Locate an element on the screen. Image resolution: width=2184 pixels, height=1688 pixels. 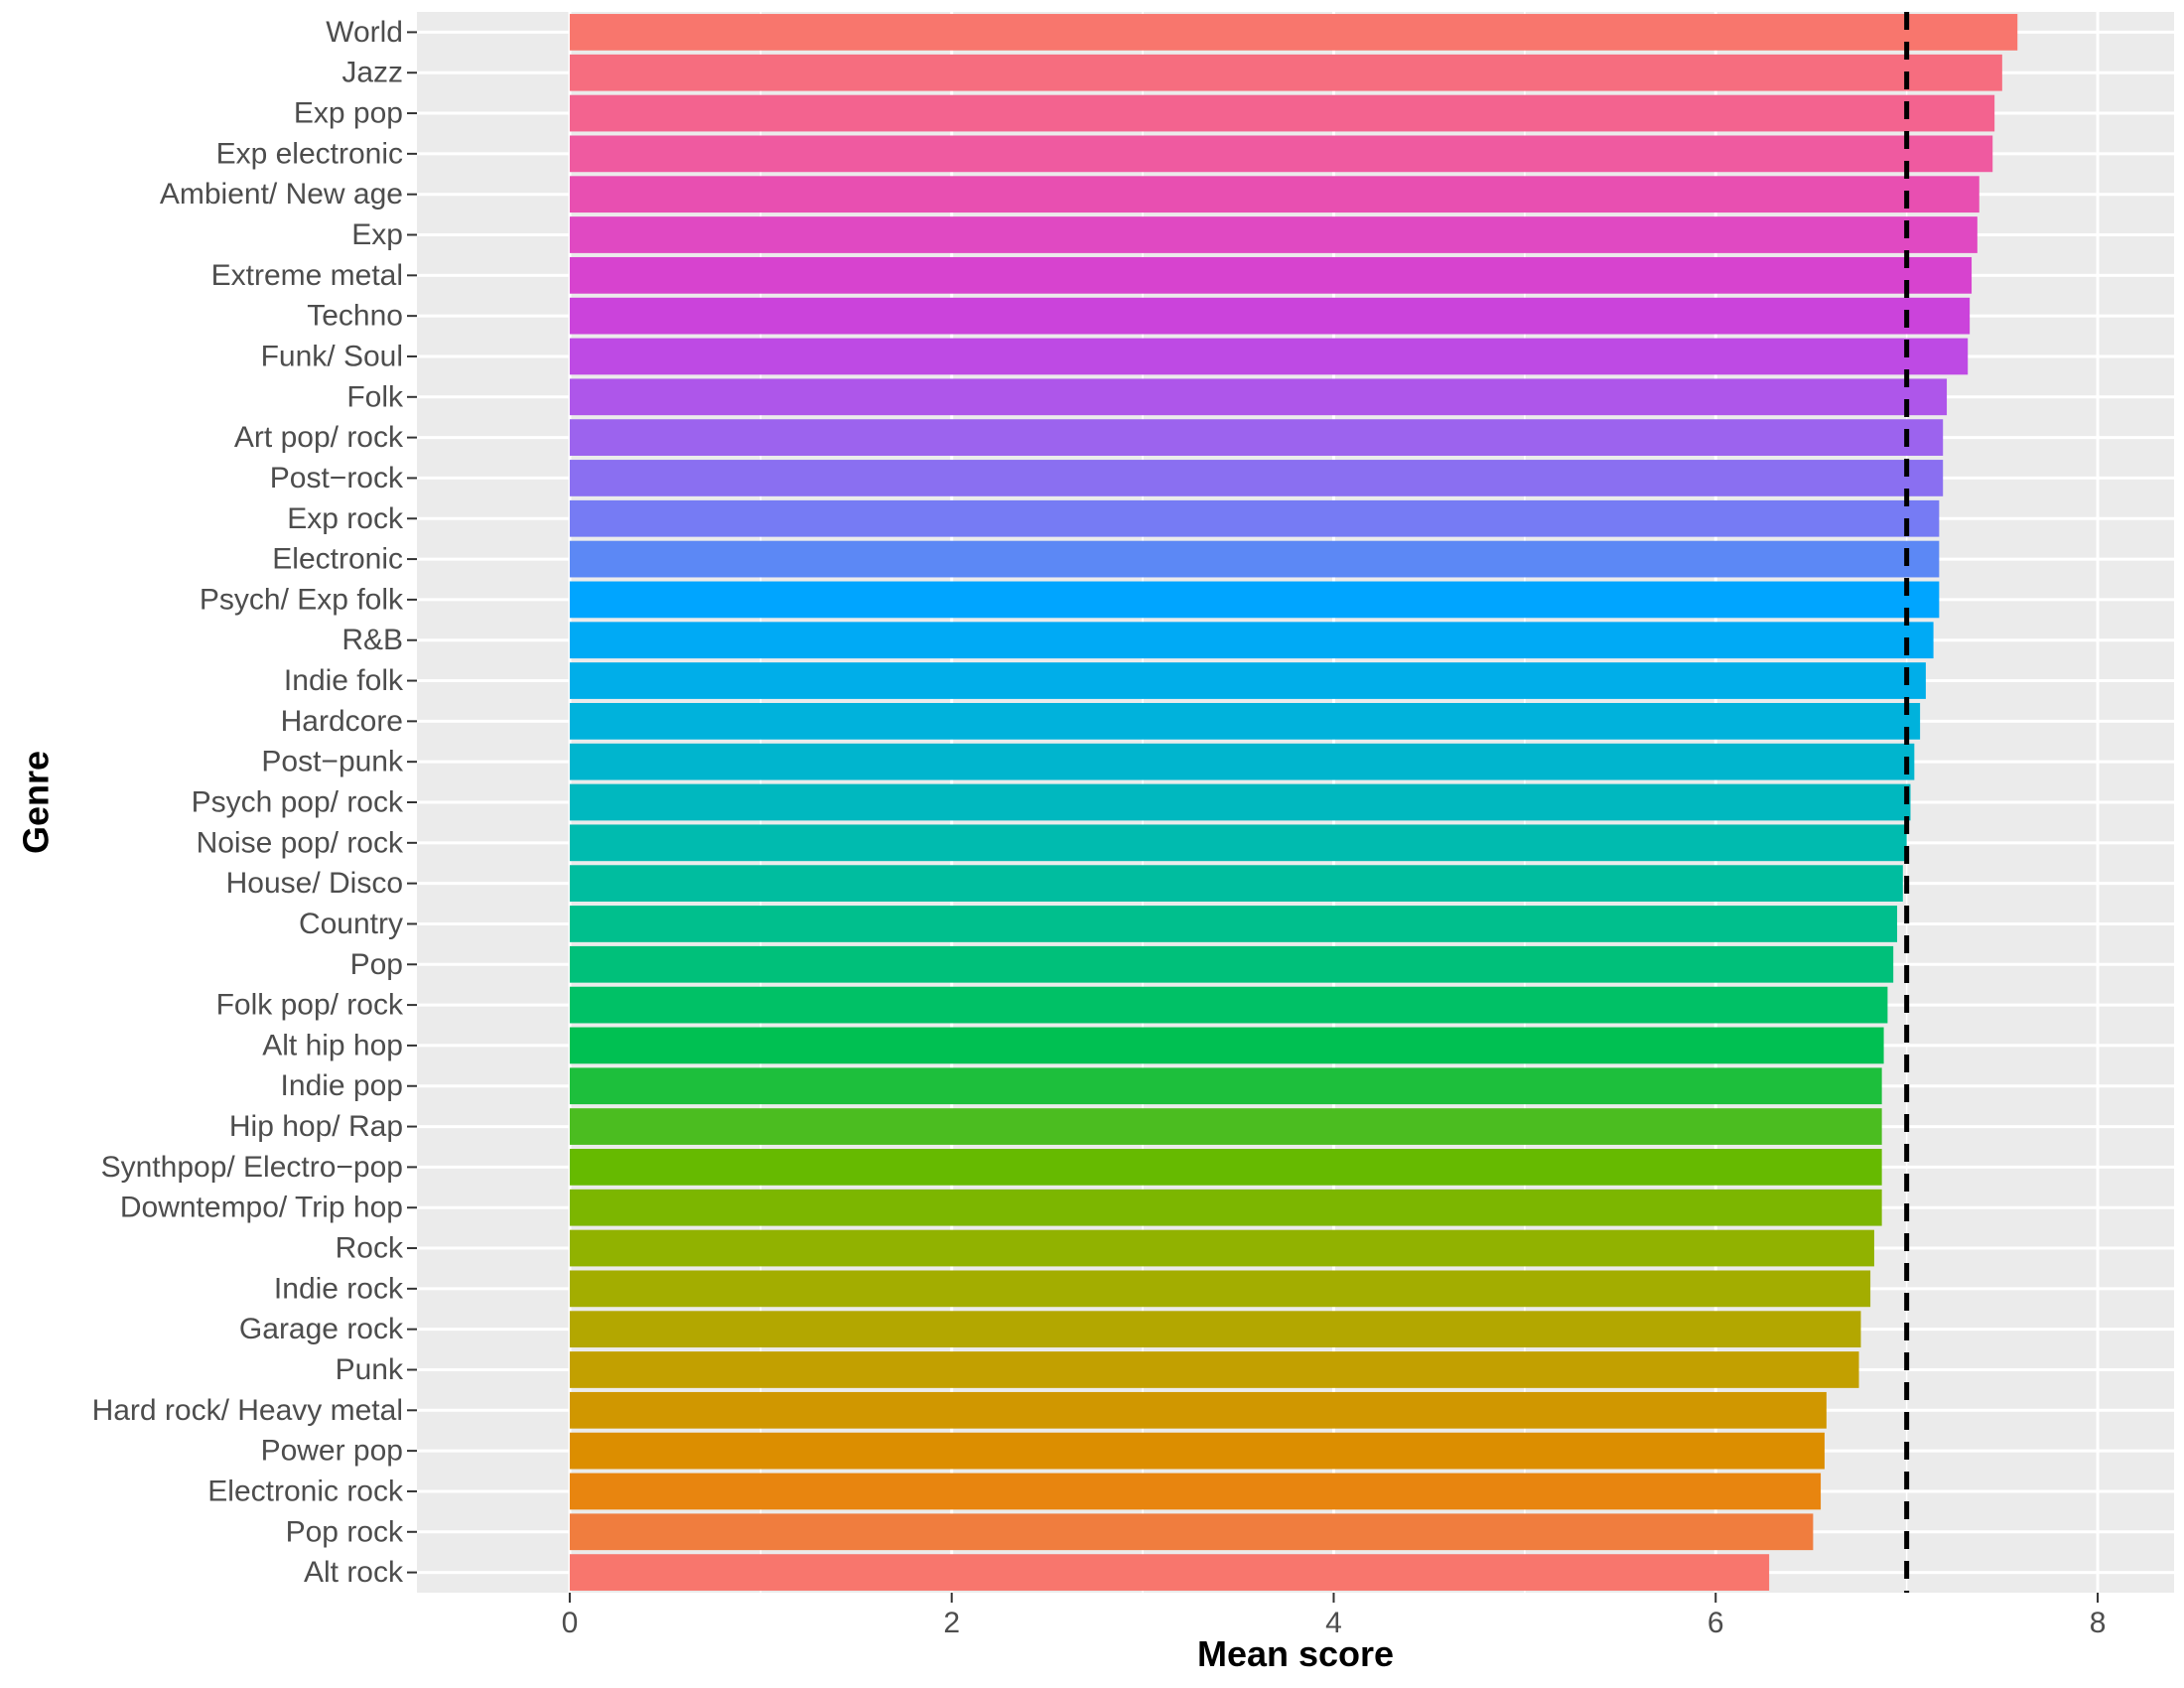
y-tick-label: Rock is located at coordinates (370, 1248).